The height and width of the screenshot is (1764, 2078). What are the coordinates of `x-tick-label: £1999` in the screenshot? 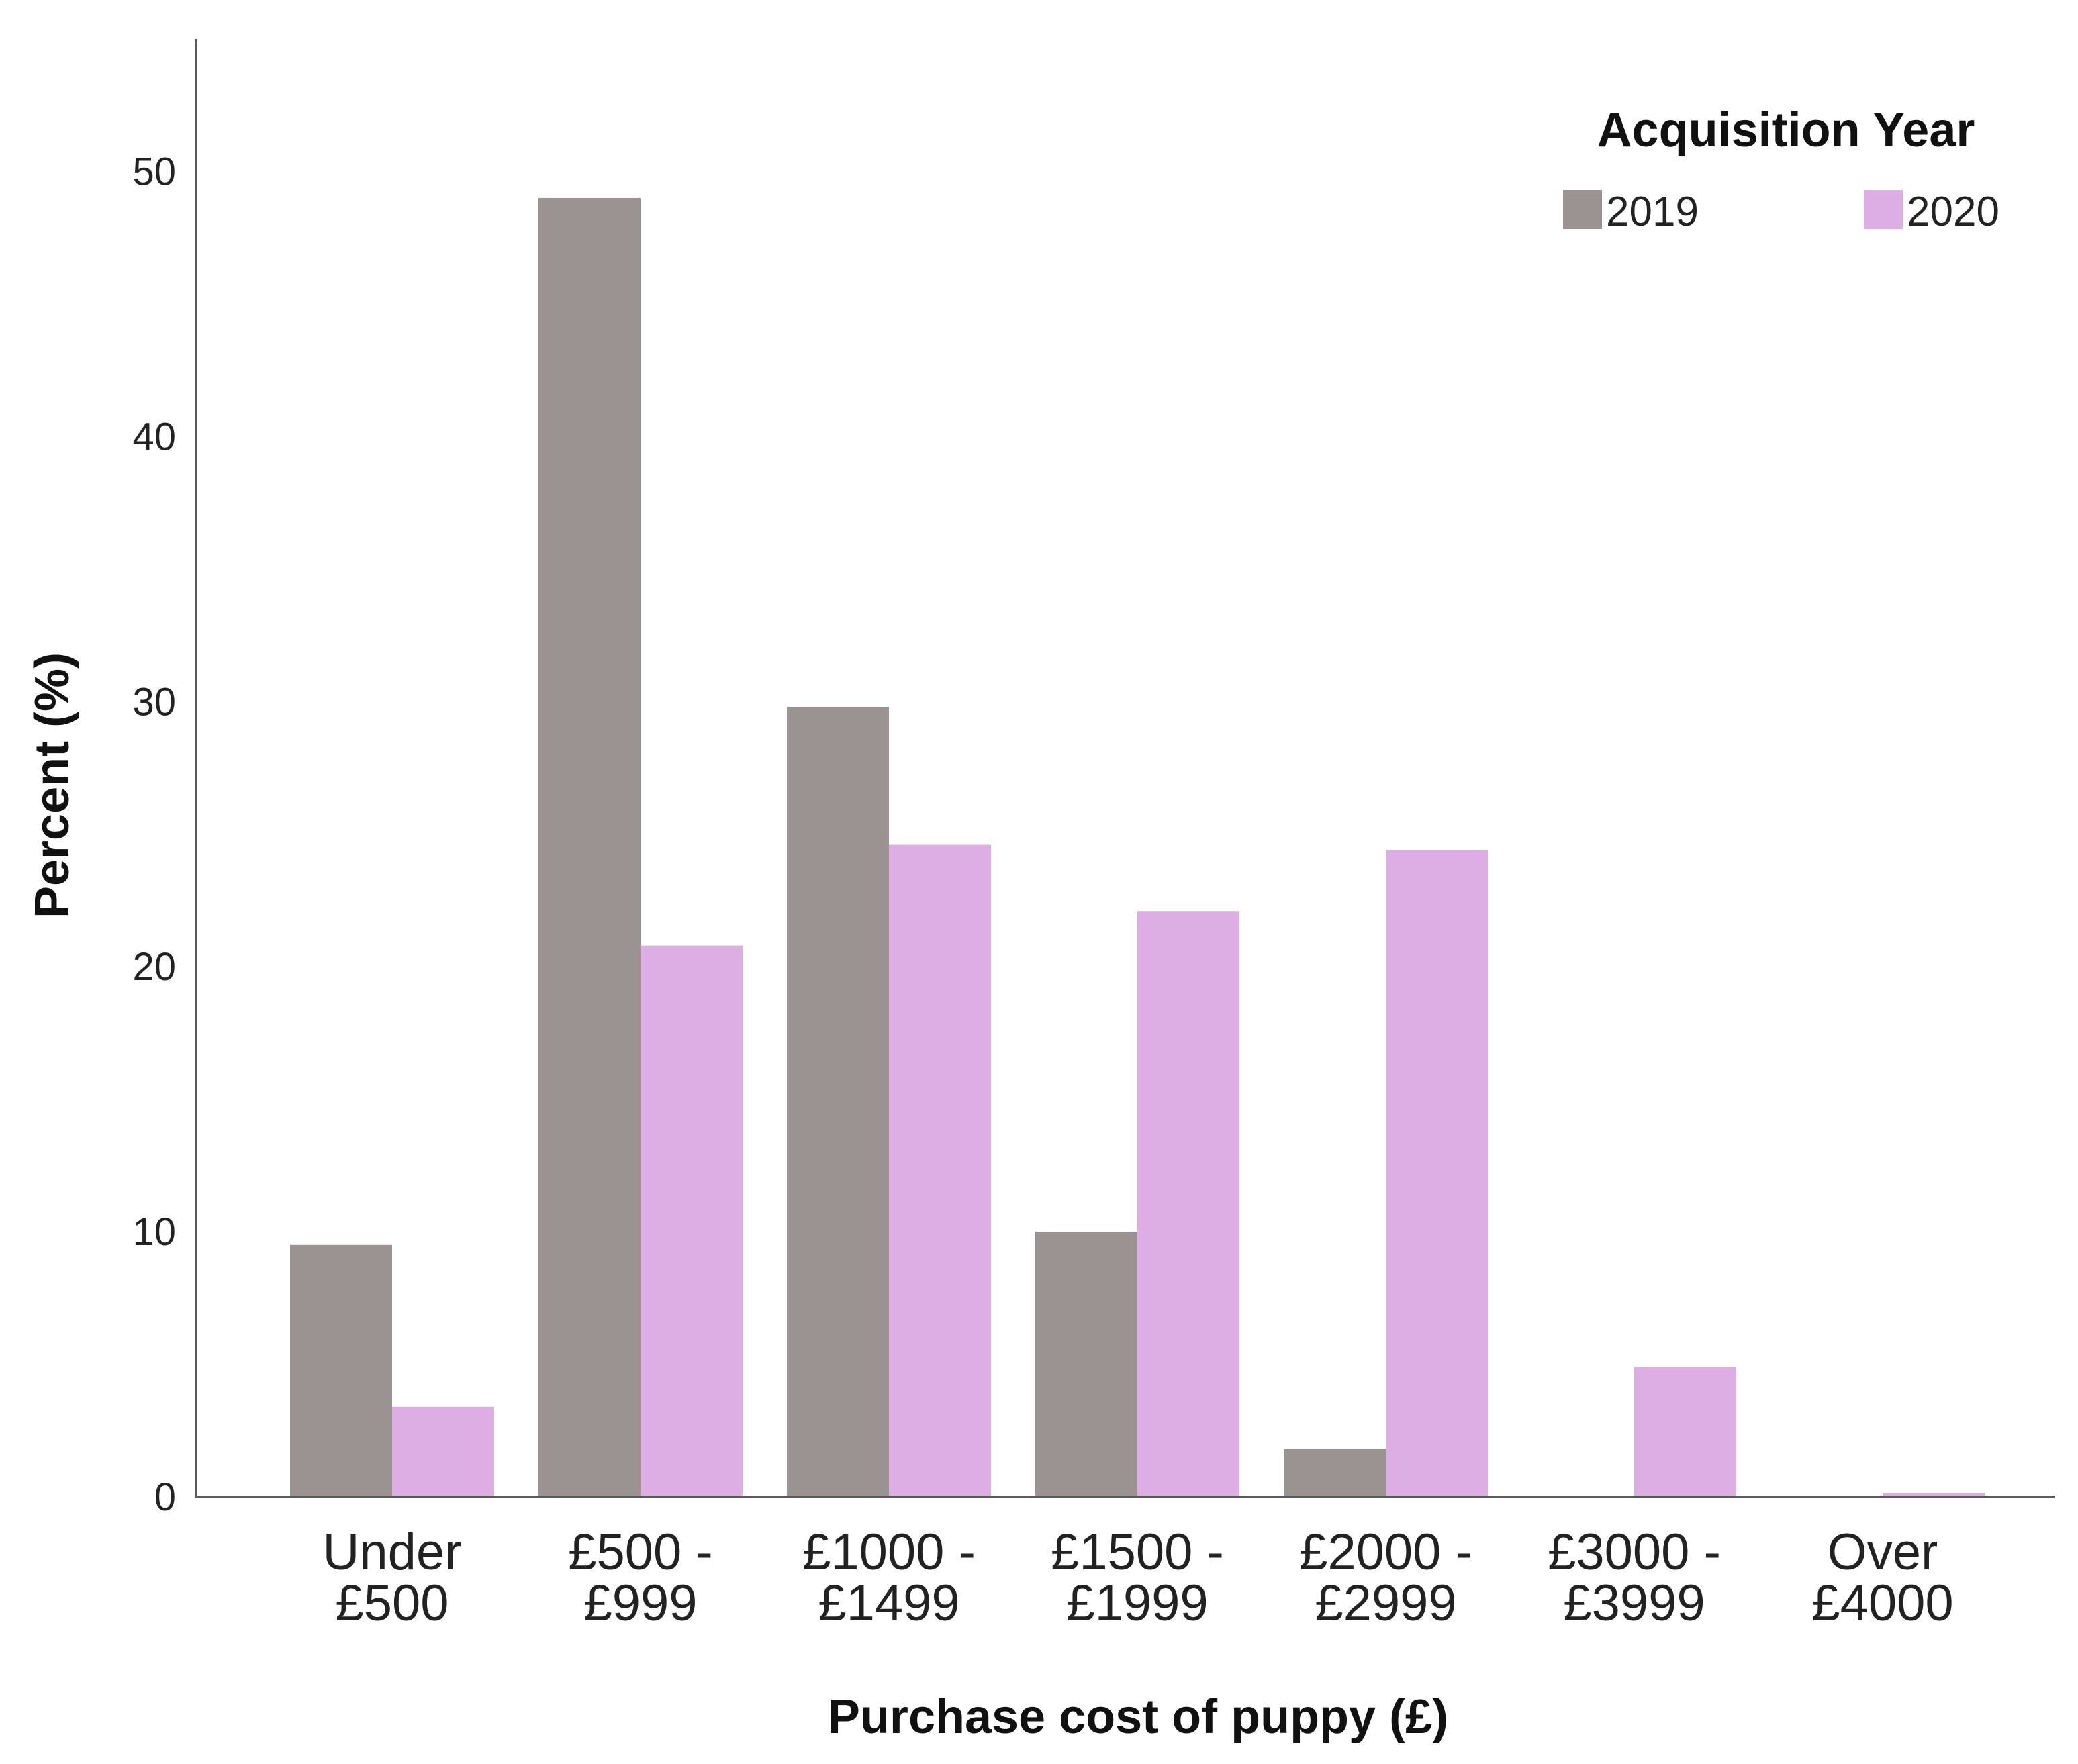 It's located at (1137, 1604).